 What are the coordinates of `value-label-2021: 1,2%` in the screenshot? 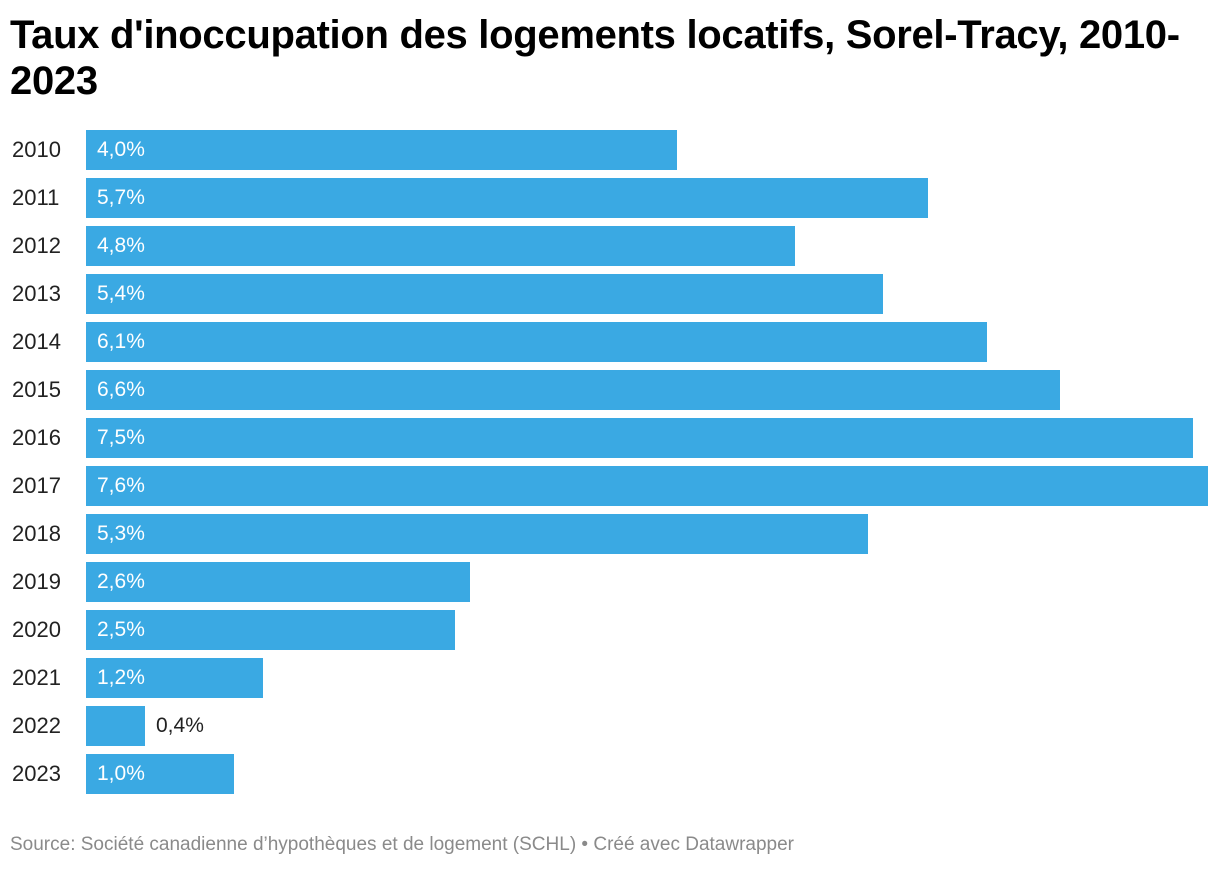 It's located at (121, 677).